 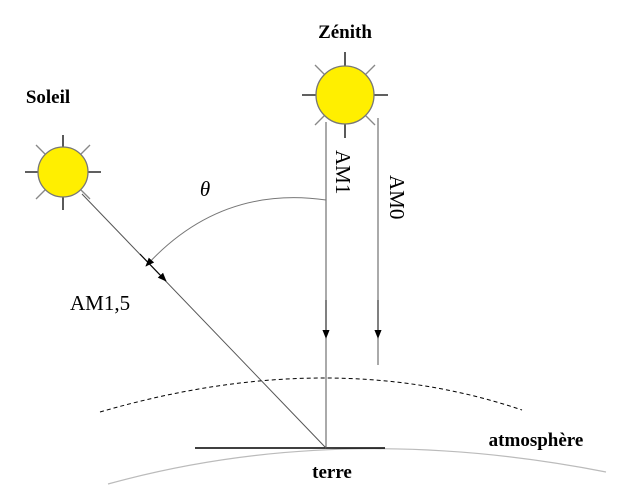 I want to click on am15-arrow, so click(x=153, y=267).